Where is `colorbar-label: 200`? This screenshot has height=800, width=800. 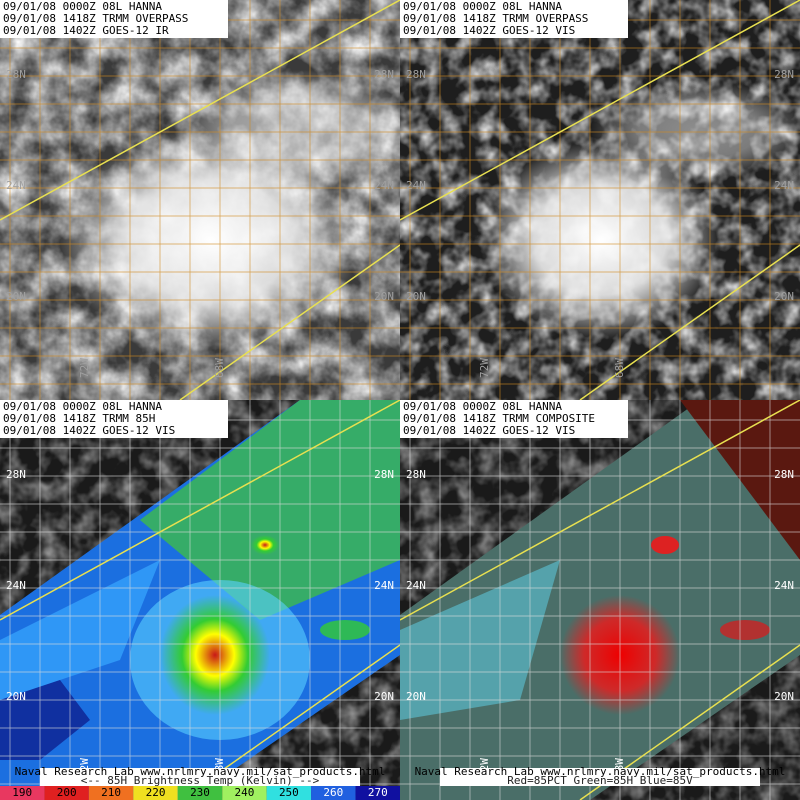 colorbar-label: 200 is located at coordinates (67, 792).